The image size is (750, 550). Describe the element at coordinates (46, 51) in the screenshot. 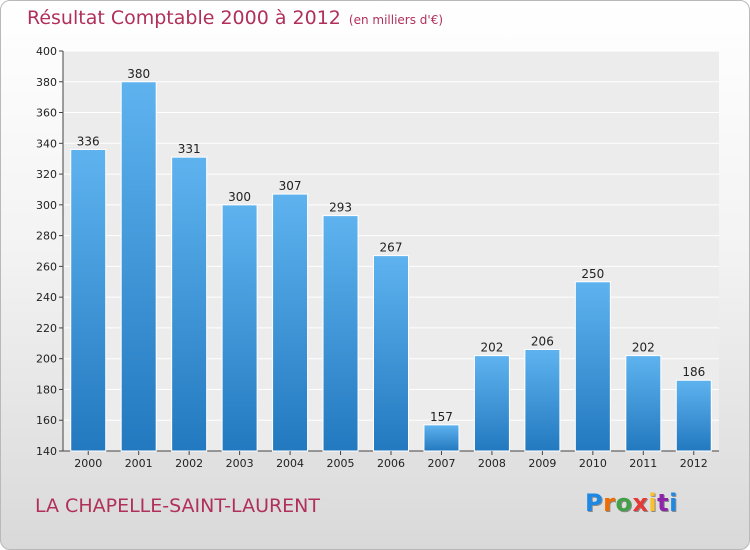

I see `y-tick-label: 400` at that location.